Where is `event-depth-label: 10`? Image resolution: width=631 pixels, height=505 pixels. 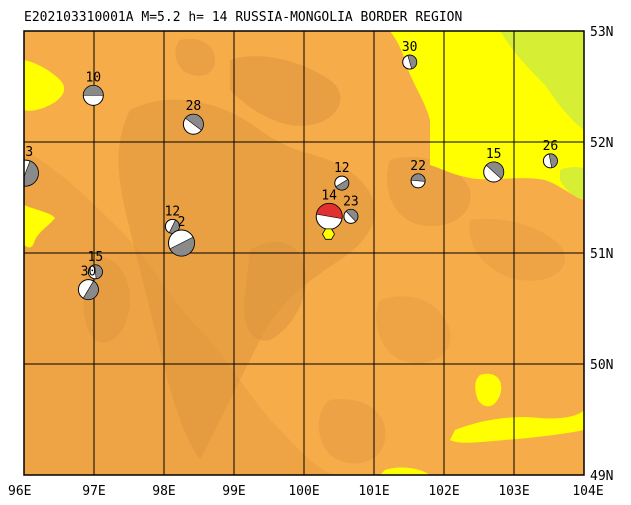
event-depth-label: 10 is located at coordinates (93, 77).